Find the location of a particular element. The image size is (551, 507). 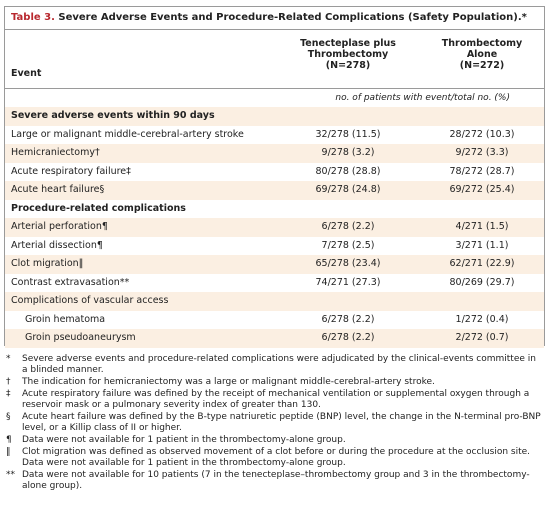

column-header: Event is located at coordinates (26, 73).